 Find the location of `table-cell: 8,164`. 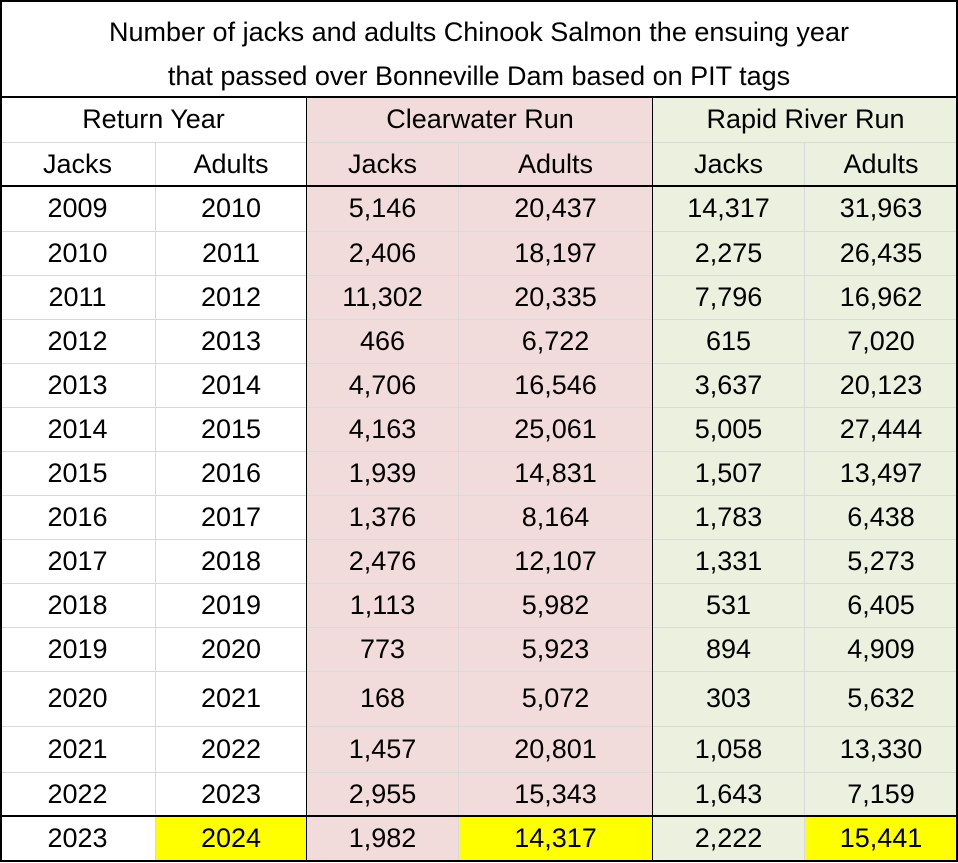

table-cell: 8,164 is located at coordinates (555, 516).